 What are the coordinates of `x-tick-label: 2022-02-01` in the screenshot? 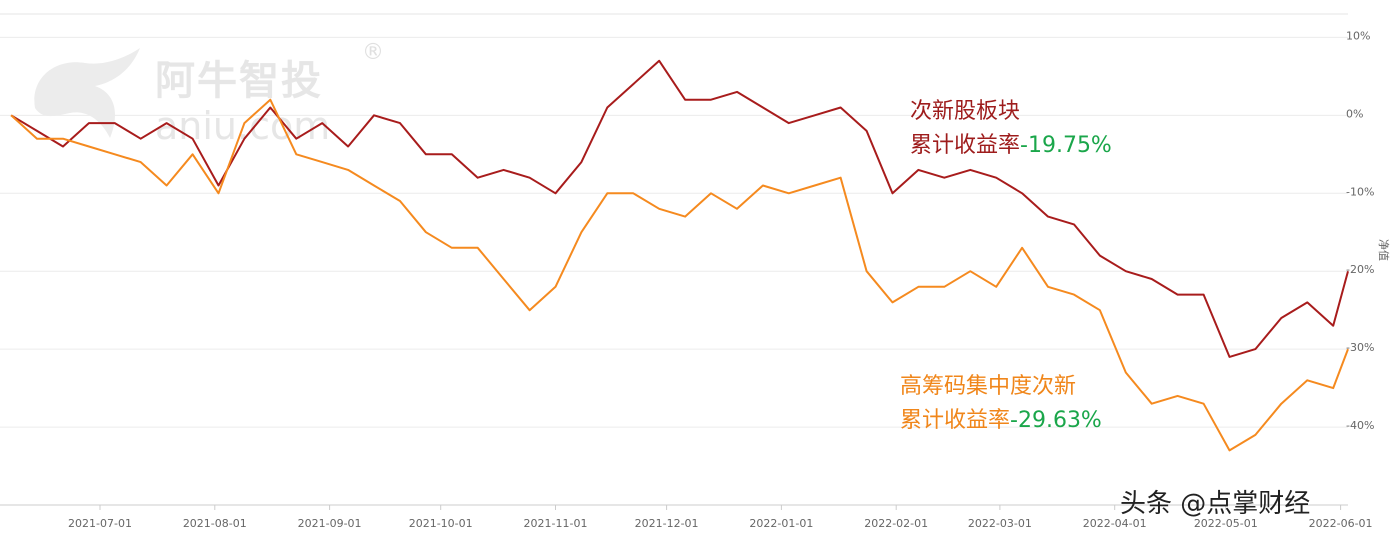 It's located at (896, 523).